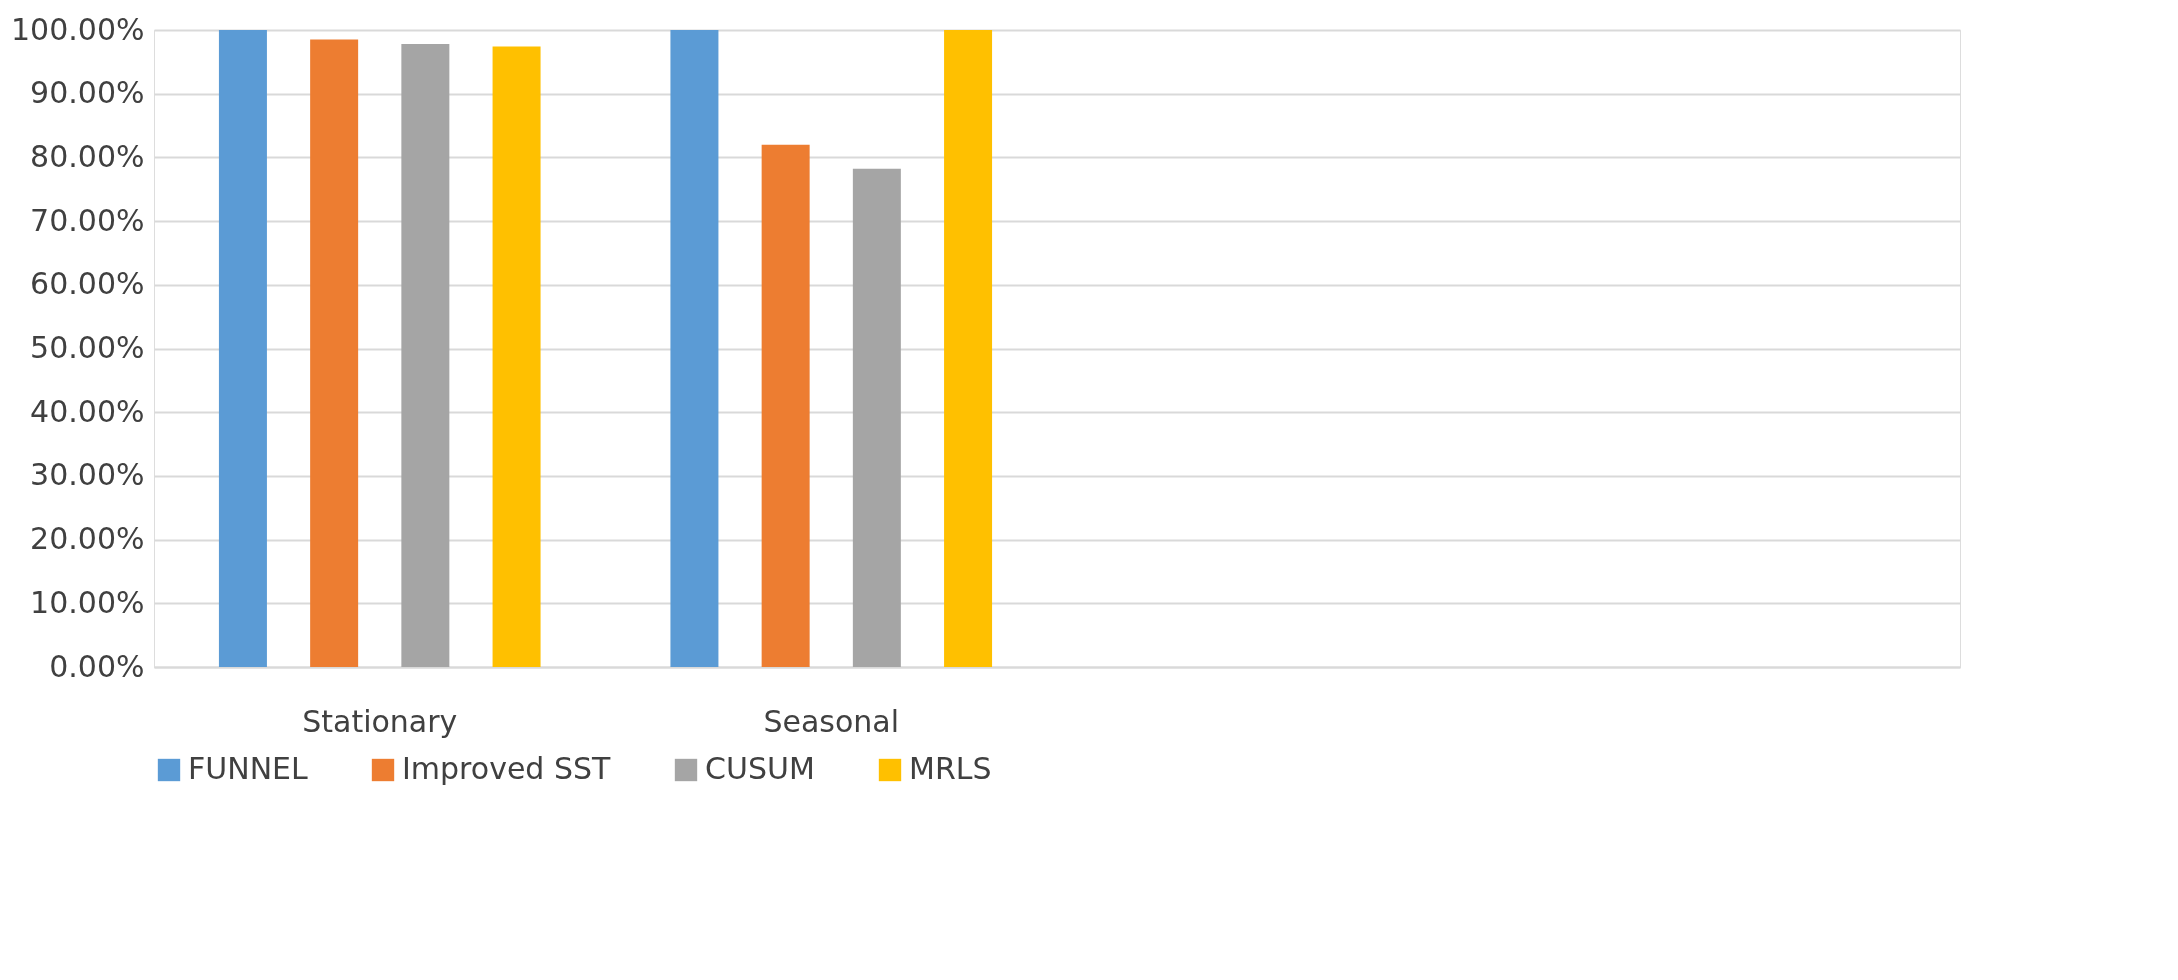 This screenshot has width=2178, height=980. I want to click on x-tick-label: Seasonal, so click(831, 721).